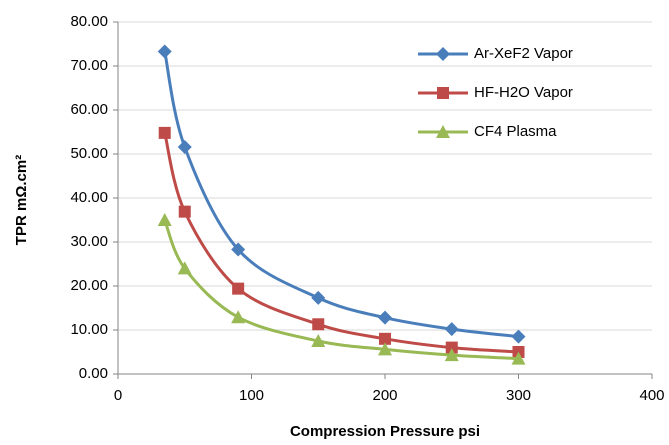 The image size is (669, 445). Describe the element at coordinates (89, 65) in the screenshot. I see `y-tick-label: 70.00` at that location.